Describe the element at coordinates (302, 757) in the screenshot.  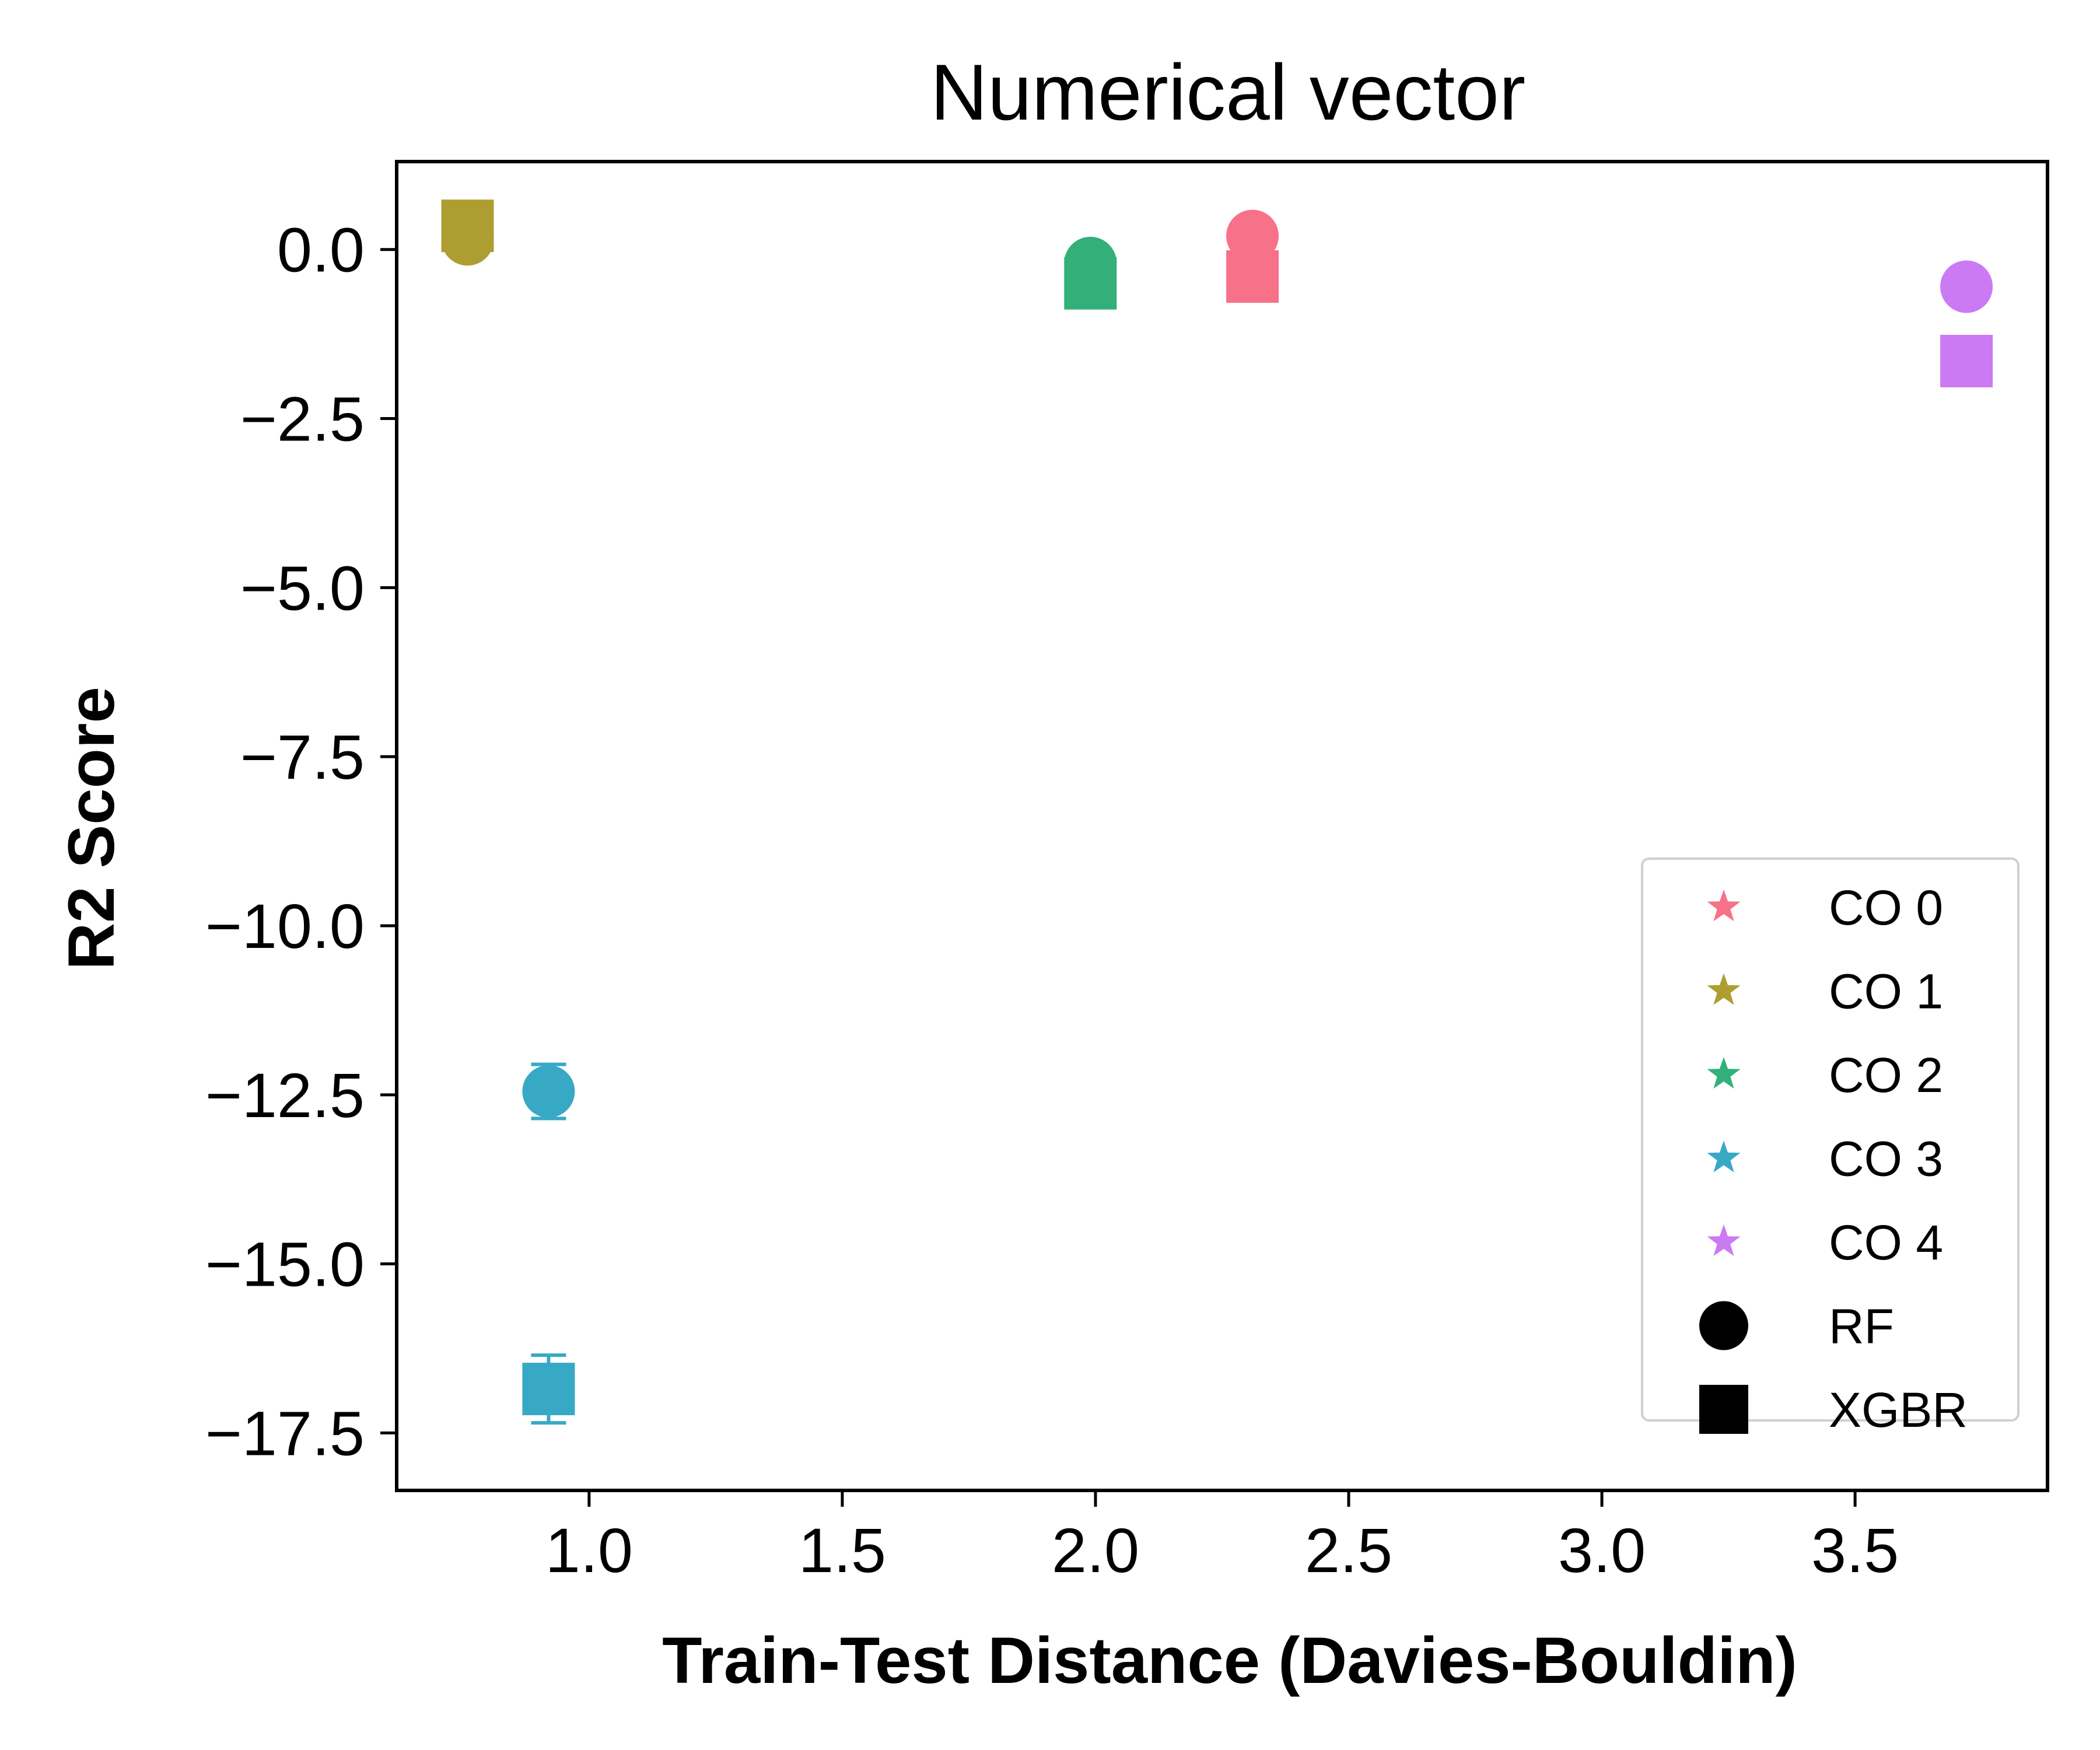
I see `y-tick-label: −7.5` at that location.